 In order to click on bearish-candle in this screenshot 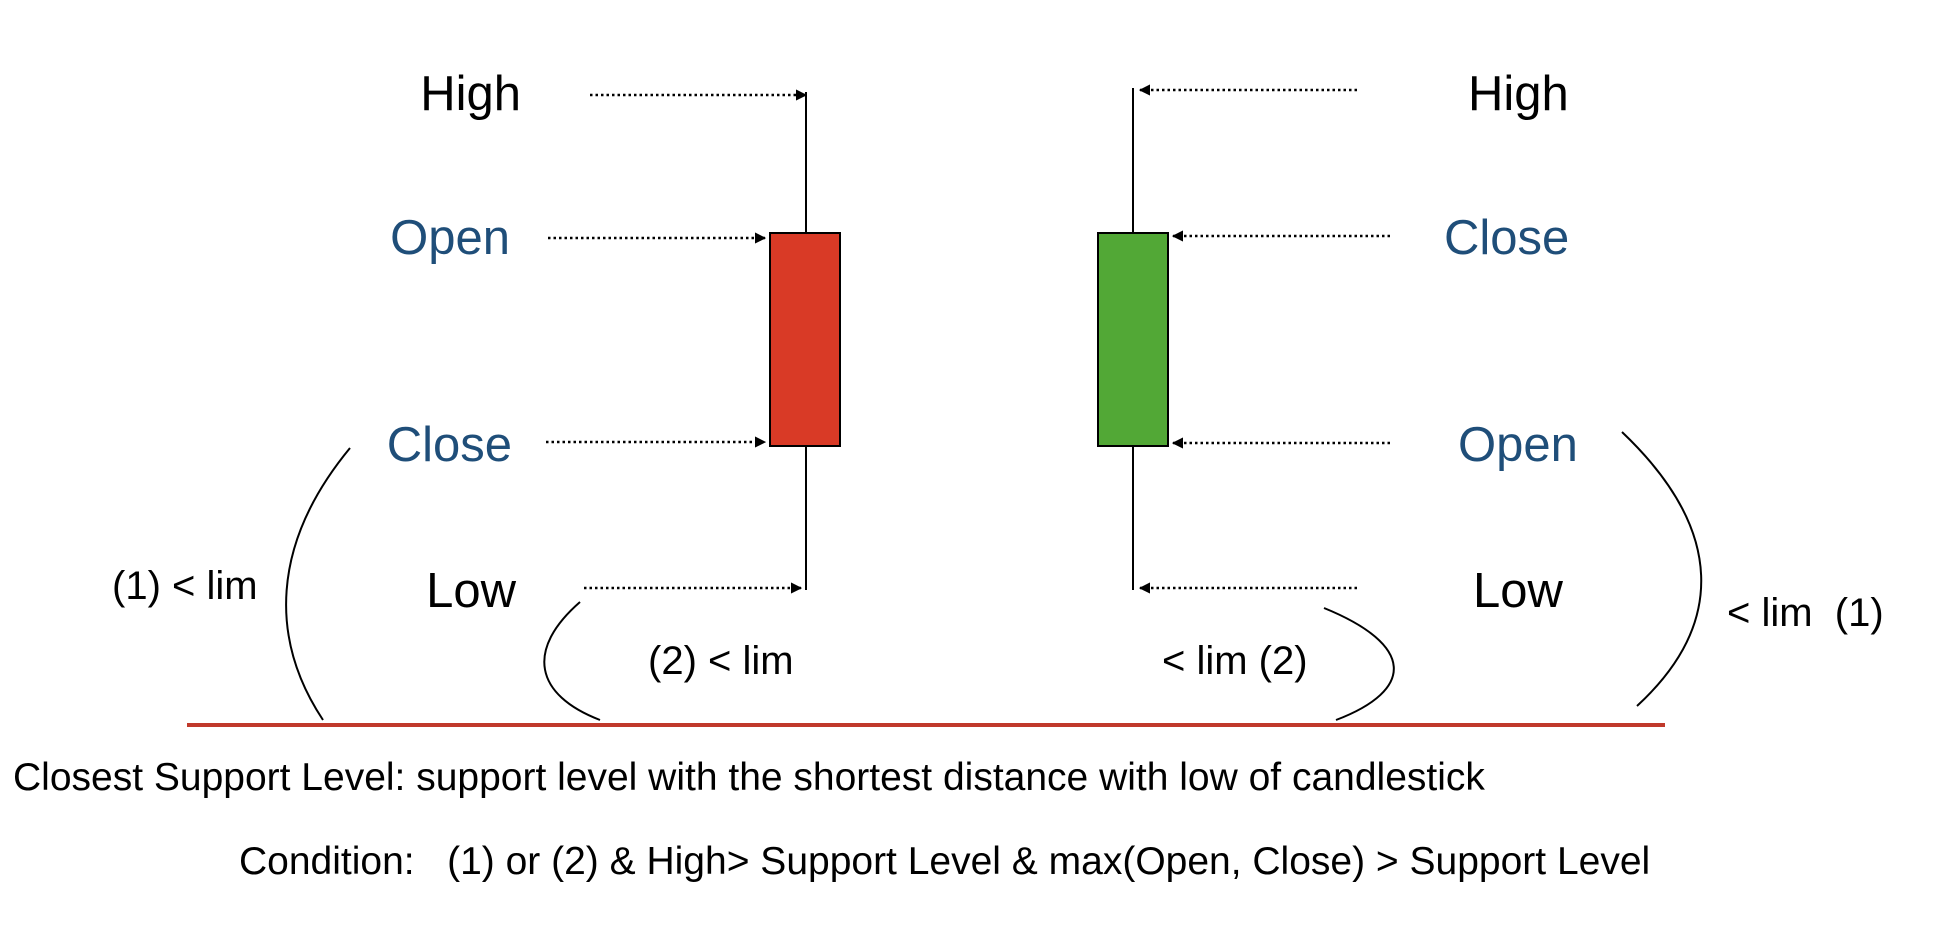, I will do `click(805, 341)`.